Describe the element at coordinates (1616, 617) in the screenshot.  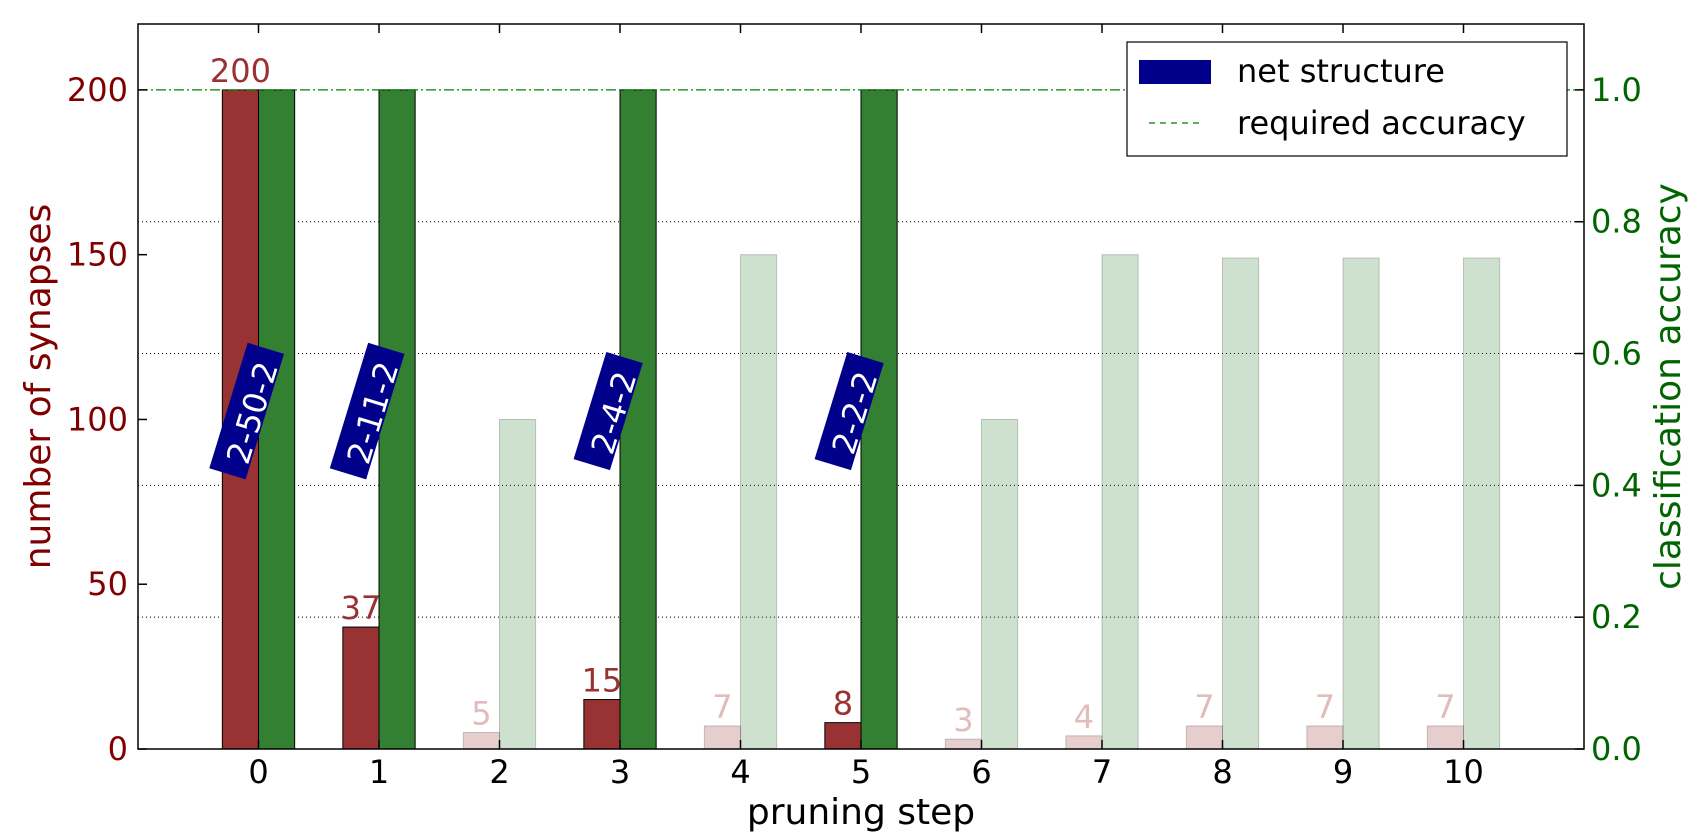
I see `right-tick-label: 0.2` at that location.